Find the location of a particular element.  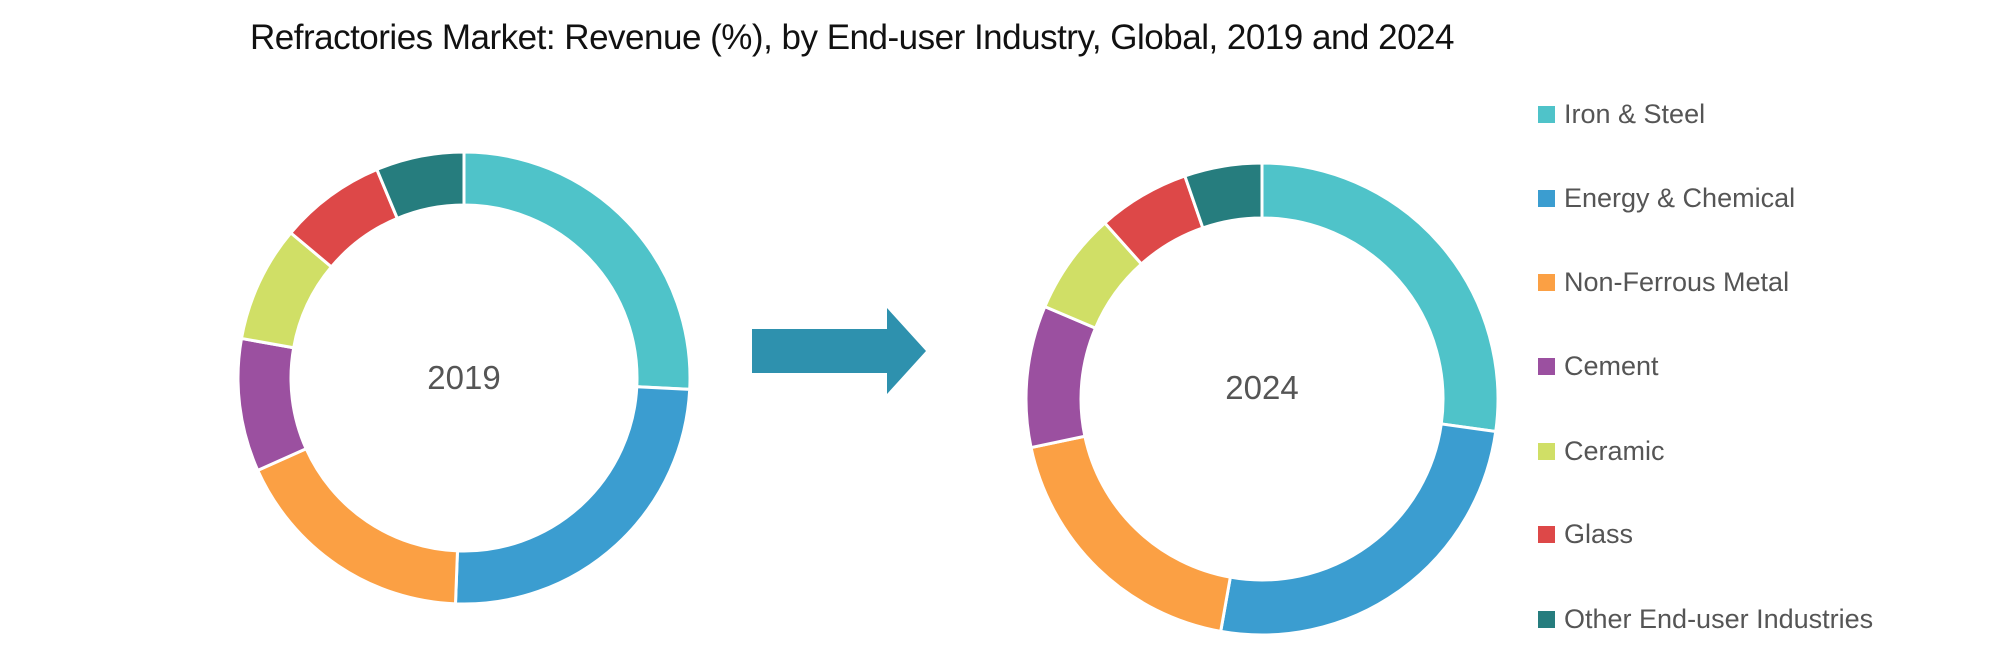

legend-item-other: Other End-user Industries is located at coordinates (1705, 619).